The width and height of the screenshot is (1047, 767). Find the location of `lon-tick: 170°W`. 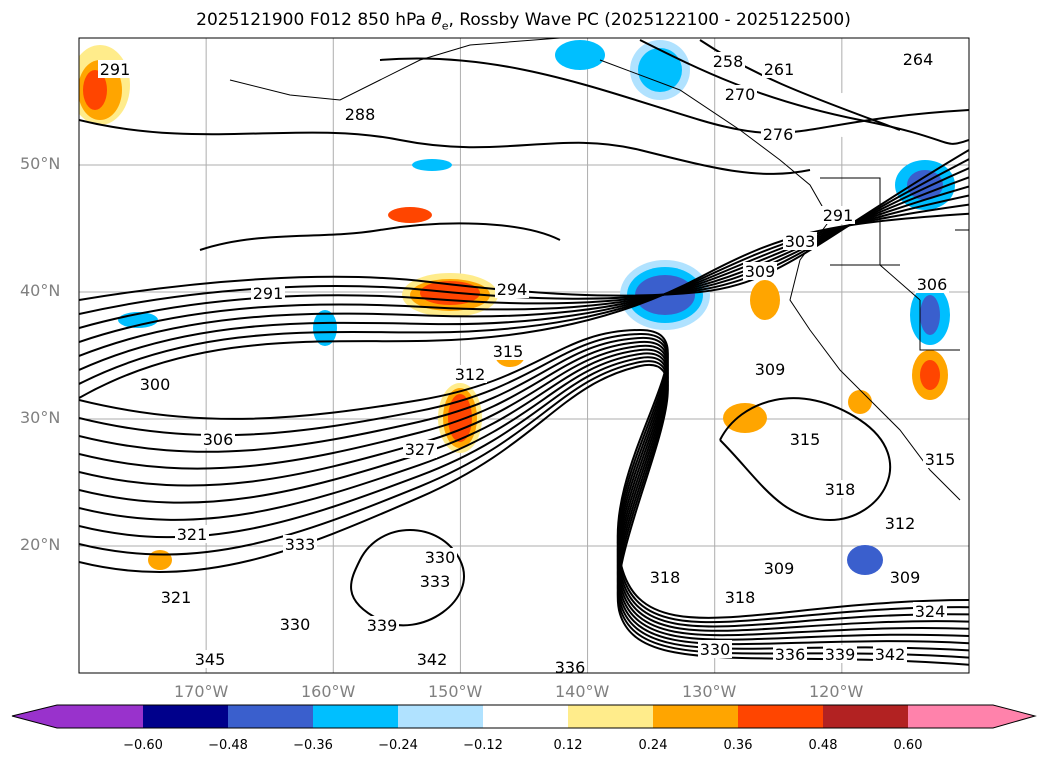

lon-tick: 170°W is located at coordinates (201, 691).